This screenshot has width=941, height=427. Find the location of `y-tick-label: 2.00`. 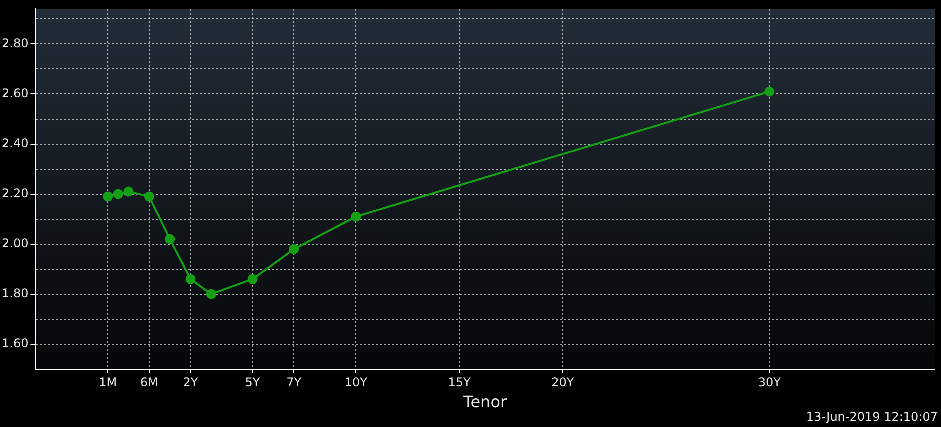

y-tick-label: 2.00 is located at coordinates (15, 243).